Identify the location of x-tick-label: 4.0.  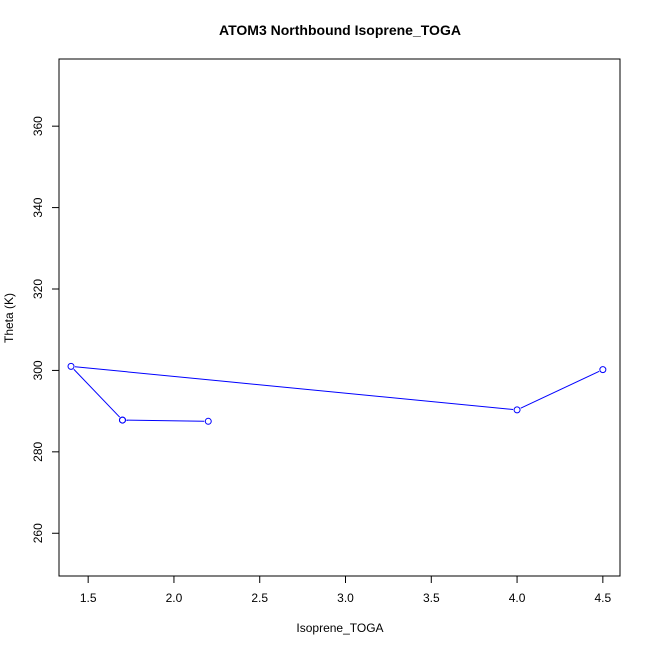
(517, 598).